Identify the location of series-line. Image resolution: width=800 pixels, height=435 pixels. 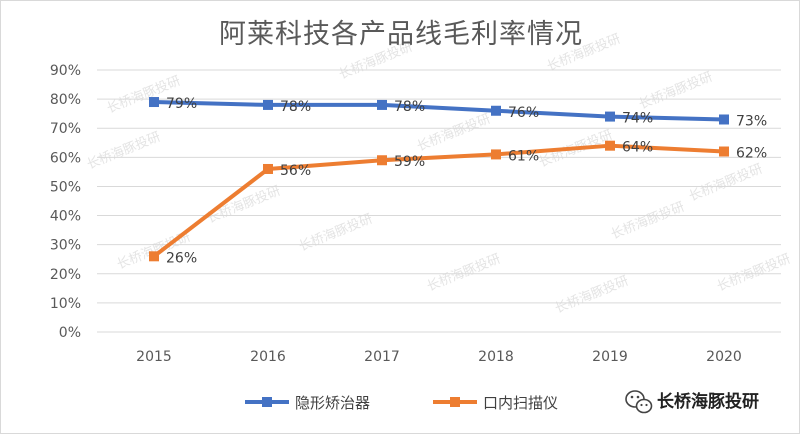
(439, 111).